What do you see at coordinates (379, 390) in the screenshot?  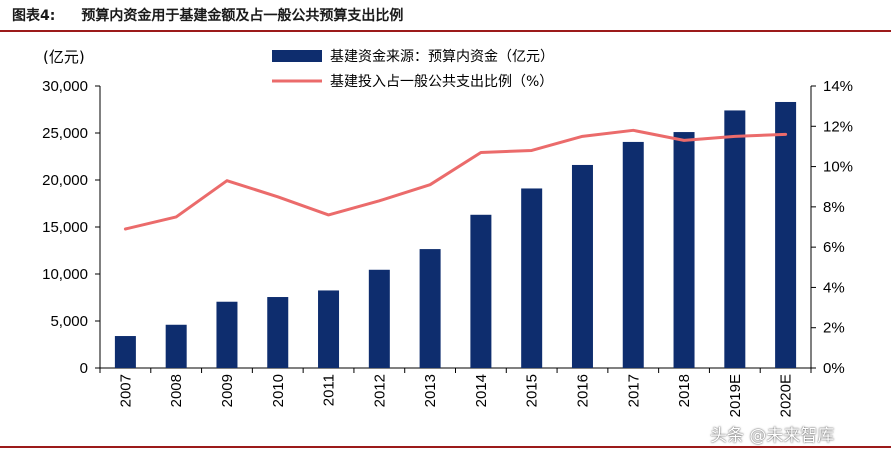 I see `x-tick-label: 2012` at bounding box center [379, 390].